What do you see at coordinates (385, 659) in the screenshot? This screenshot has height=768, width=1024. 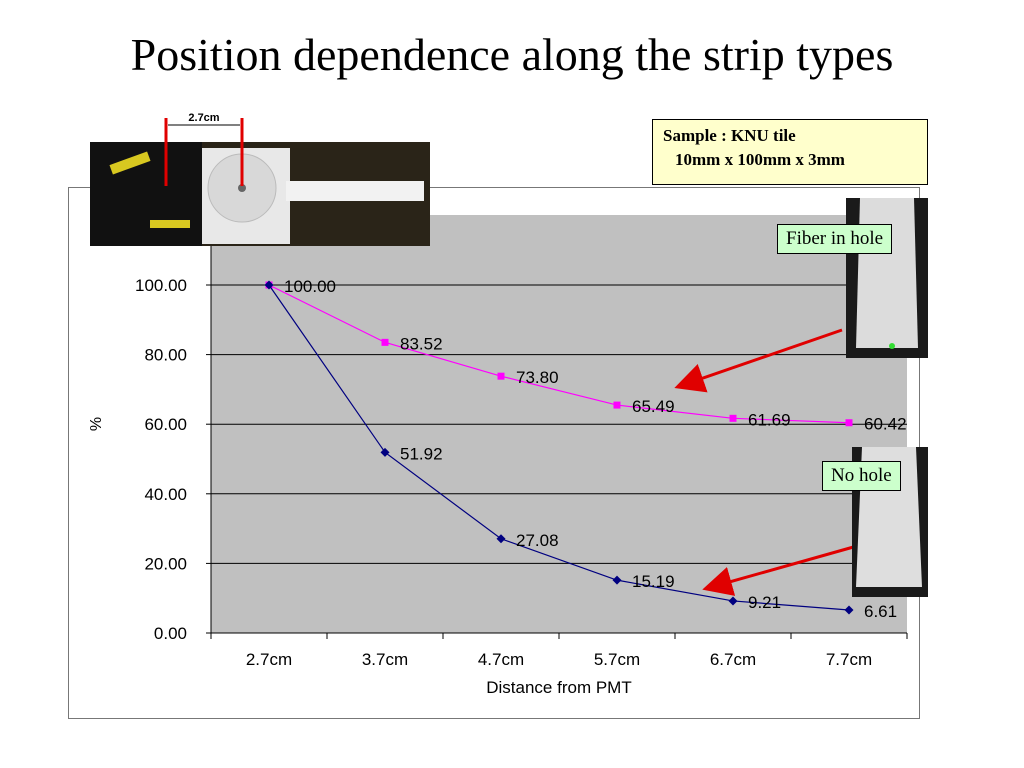 I see `x-tick-label: 3.7cm` at bounding box center [385, 659].